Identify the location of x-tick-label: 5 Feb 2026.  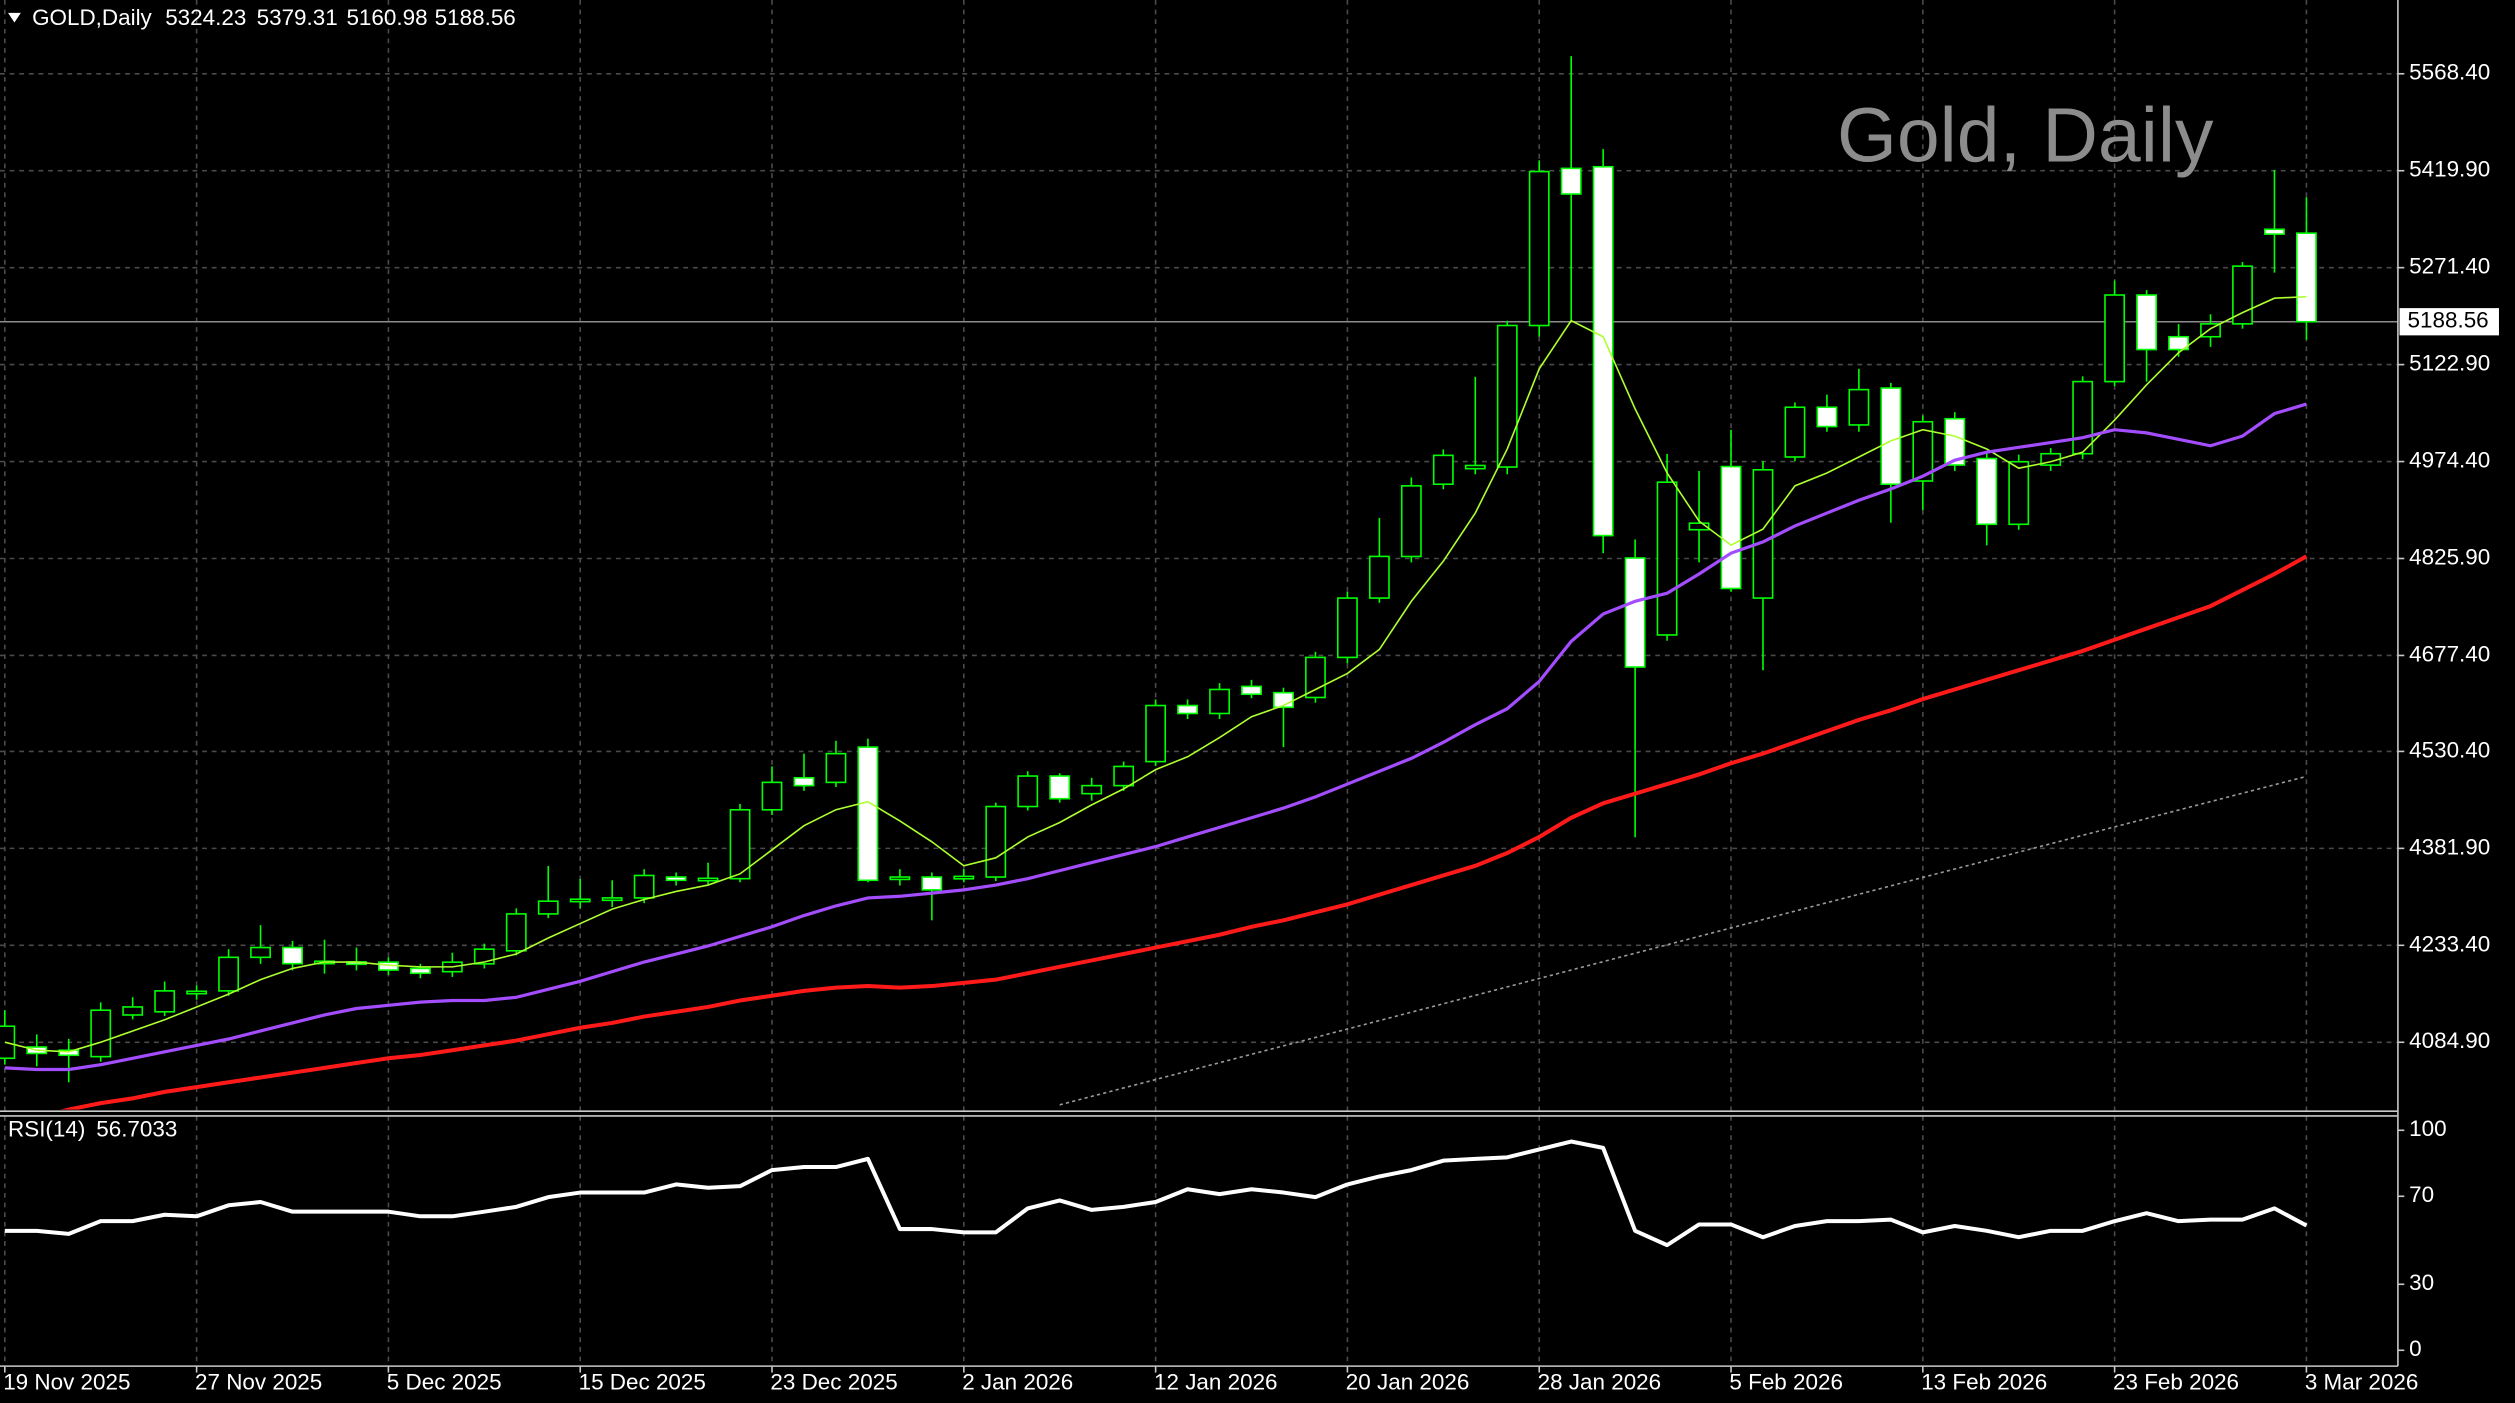
(1786, 1382).